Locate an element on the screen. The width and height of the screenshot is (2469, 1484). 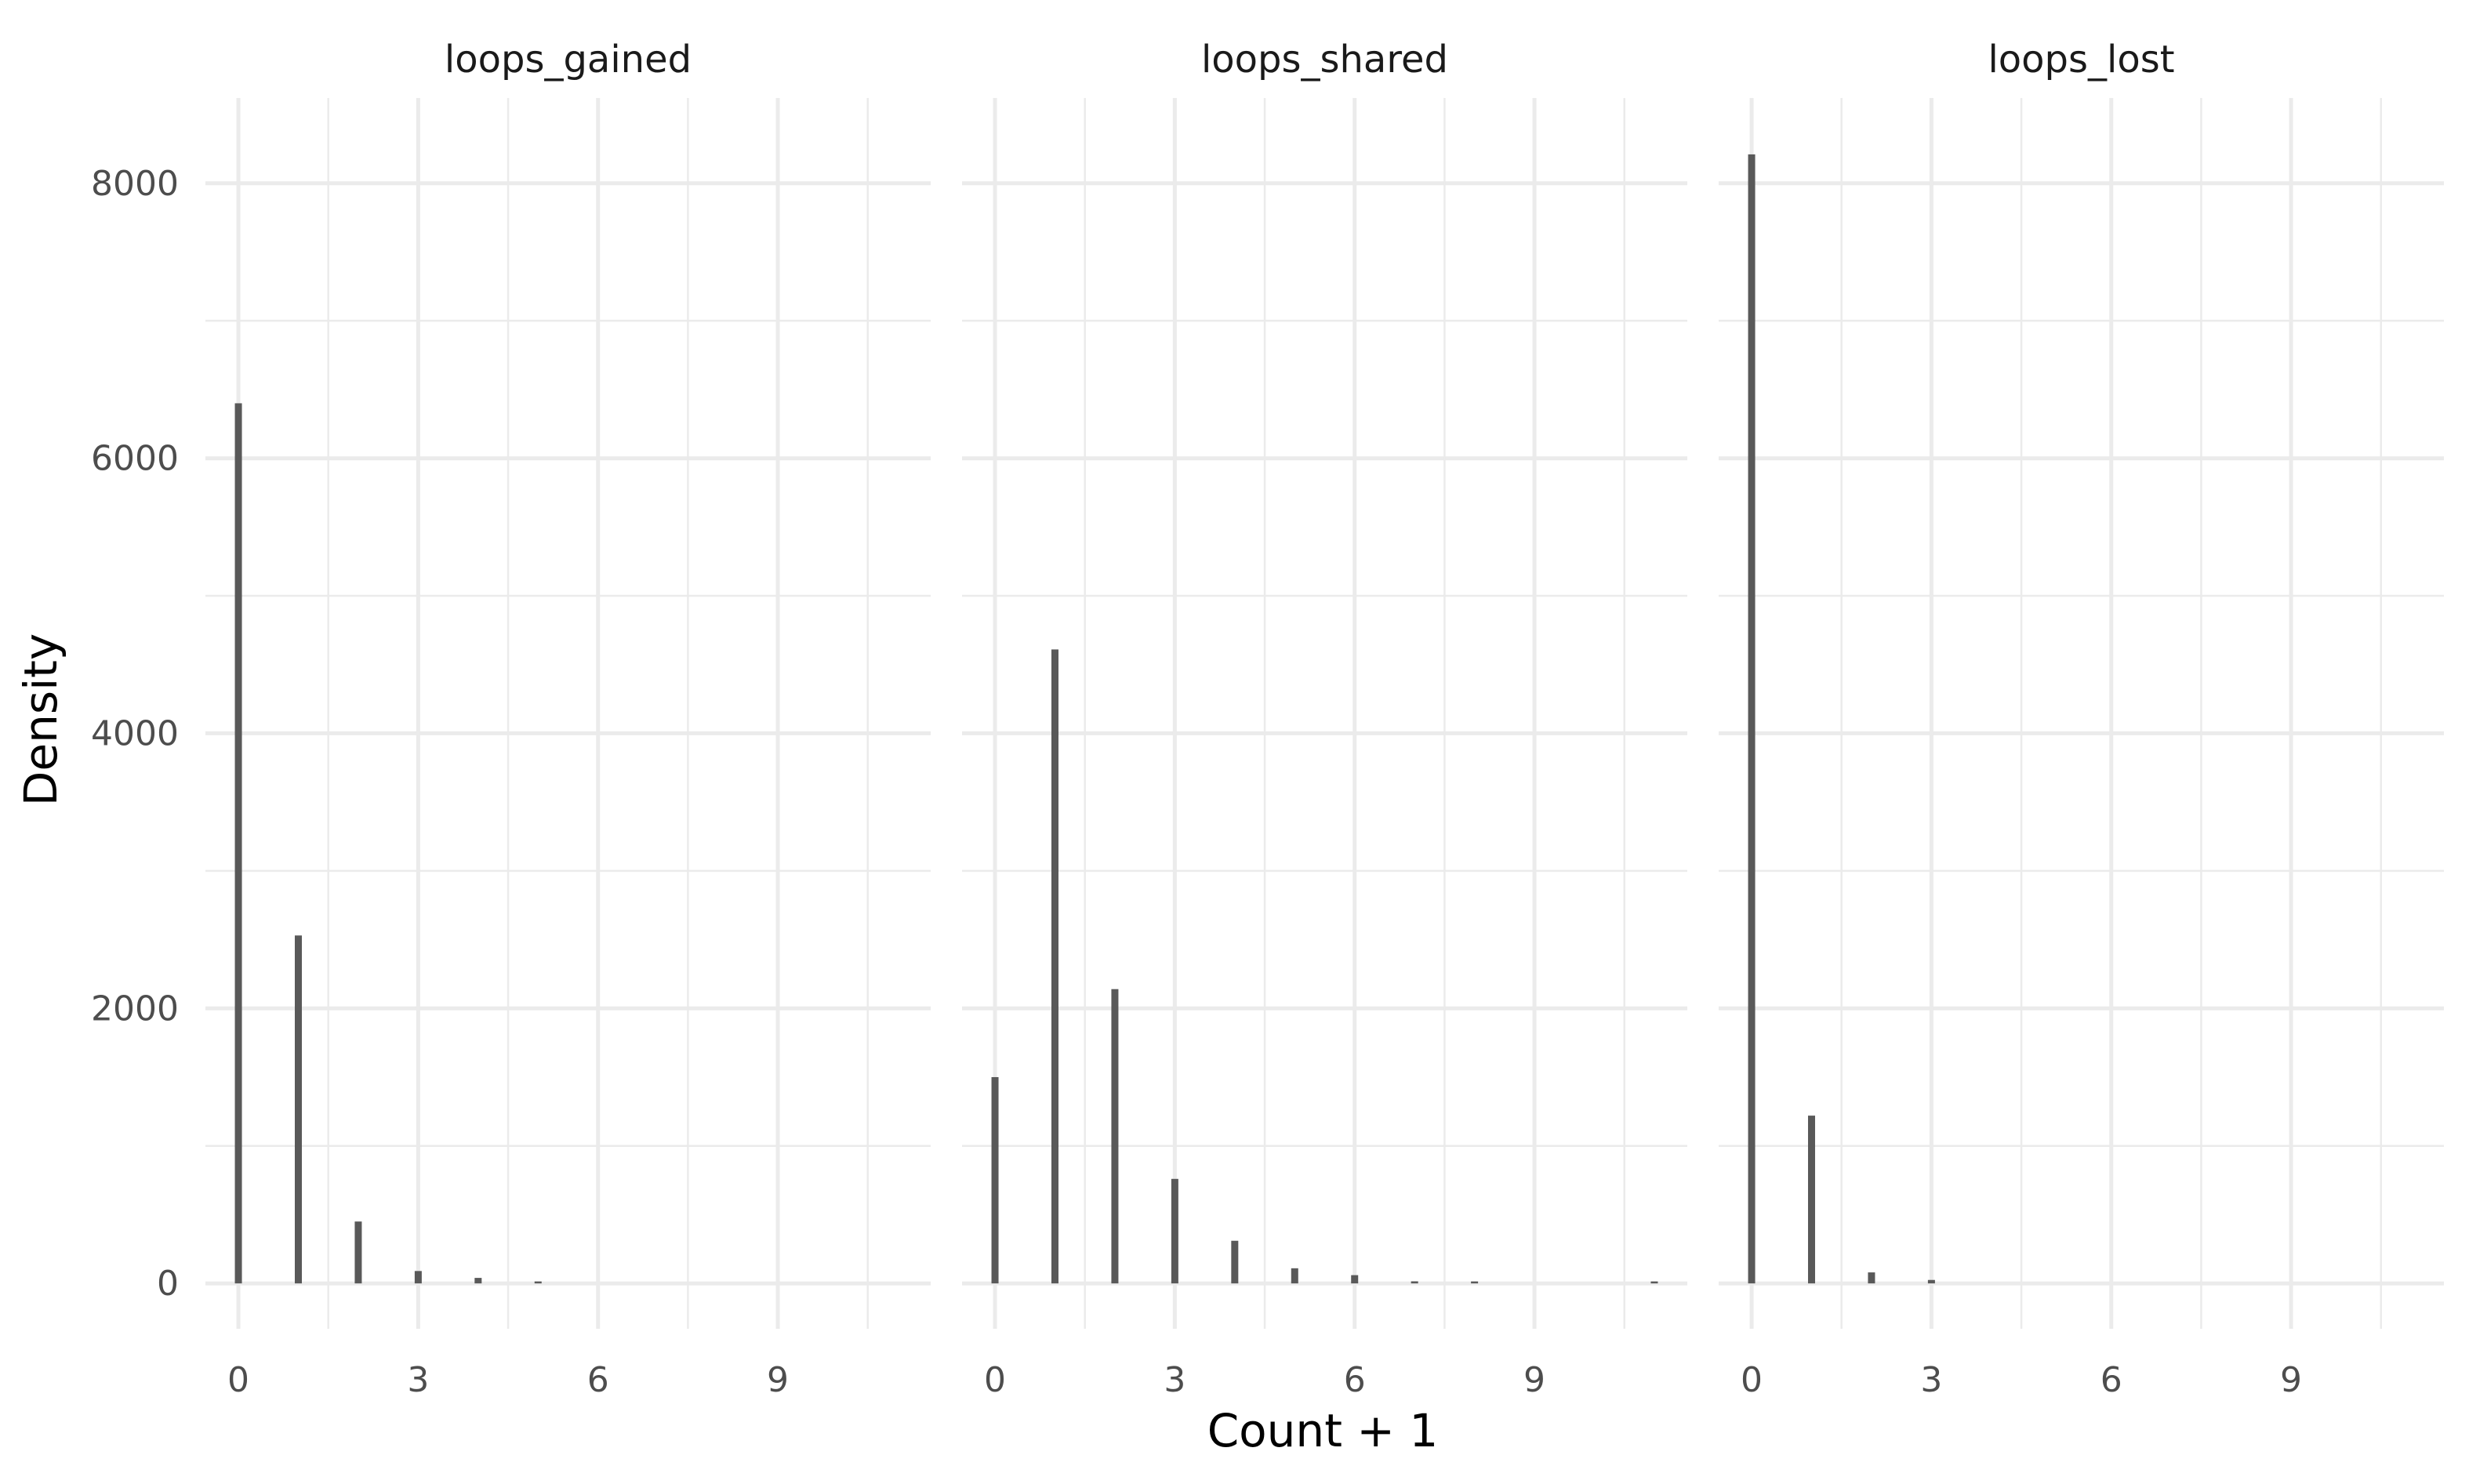
facet-label: loops_shared is located at coordinates (1324, 60).